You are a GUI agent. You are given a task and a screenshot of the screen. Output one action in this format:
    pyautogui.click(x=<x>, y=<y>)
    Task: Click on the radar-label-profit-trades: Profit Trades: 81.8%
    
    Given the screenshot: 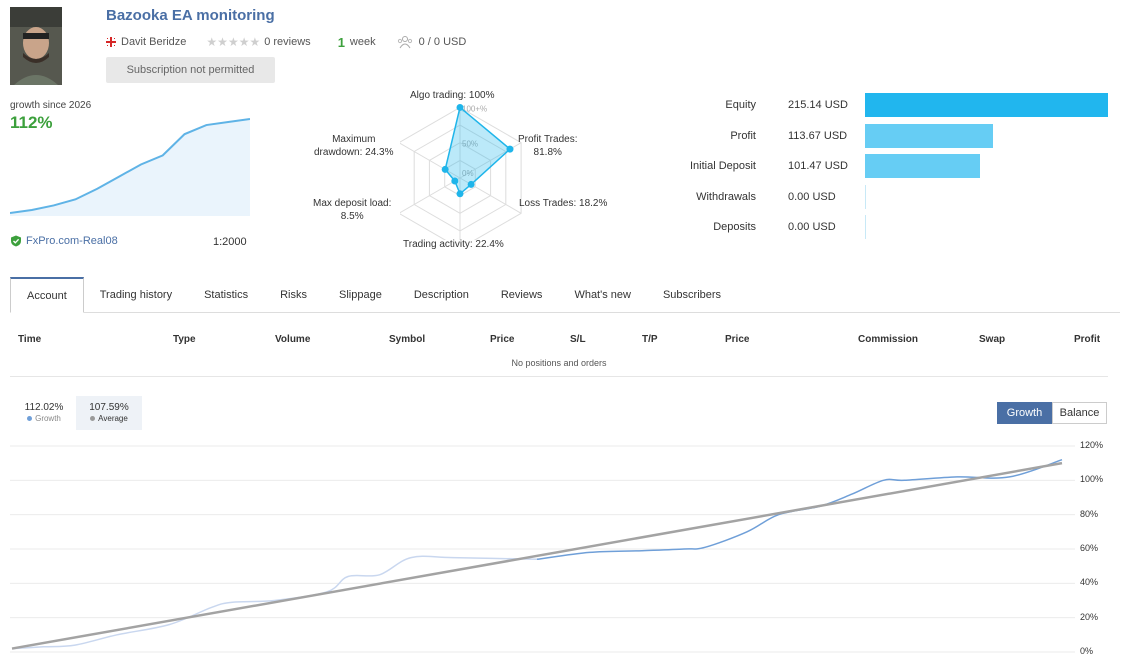 What is the action you would take?
    pyautogui.click(x=547, y=146)
    